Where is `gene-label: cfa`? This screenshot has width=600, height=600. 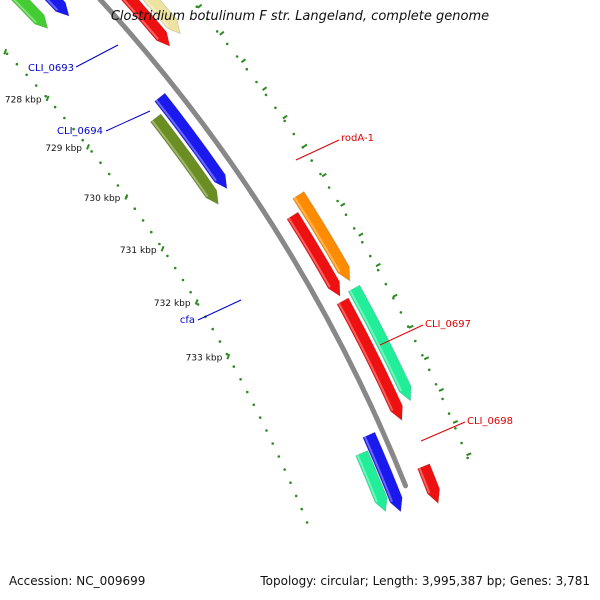
gene-label: cfa is located at coordinates (187, 320).